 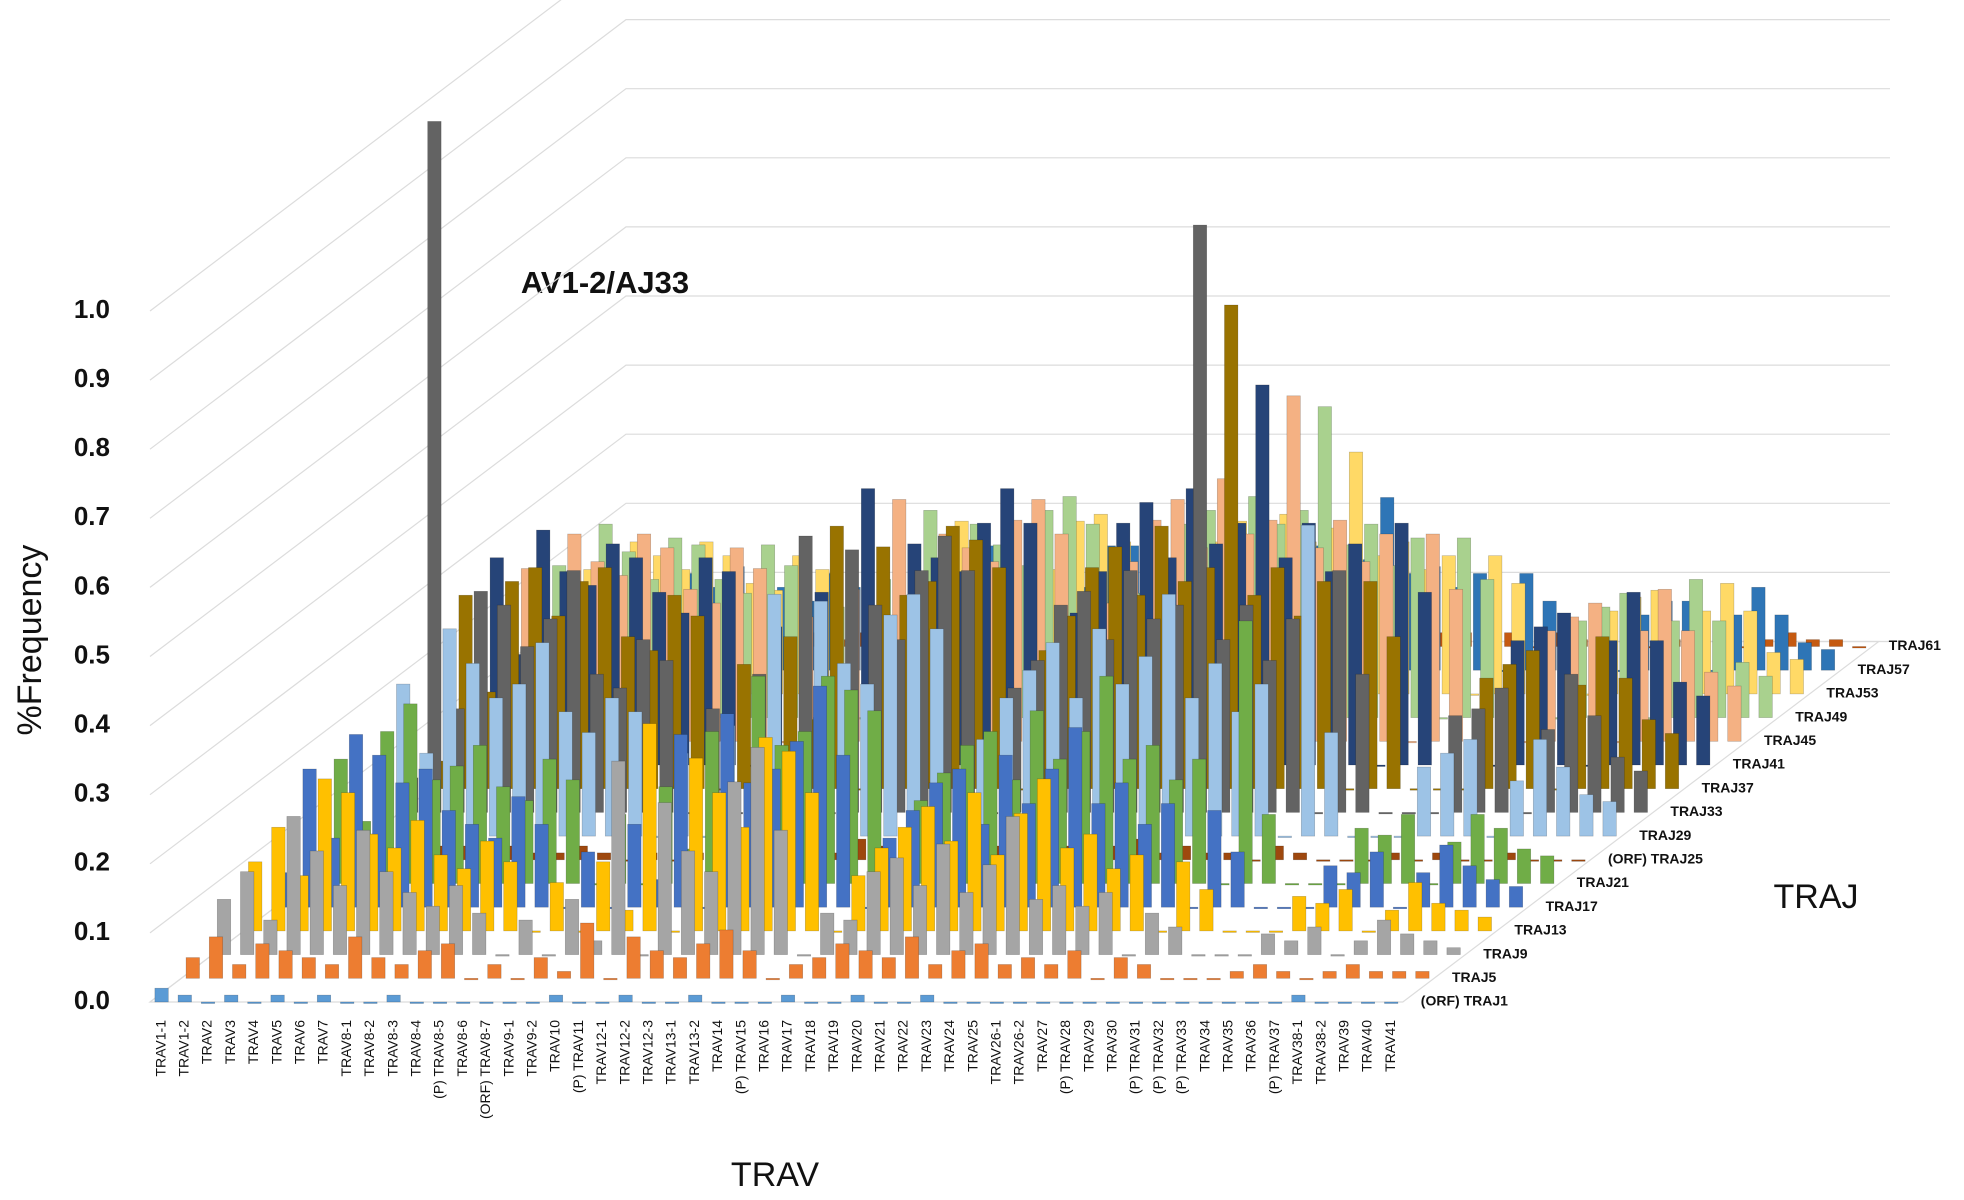 What do you see at coordinates (1297, 1052) in the screenshot?
I see `x-tick-label: TRAV38-1` at bounding box center [1297, 1052].